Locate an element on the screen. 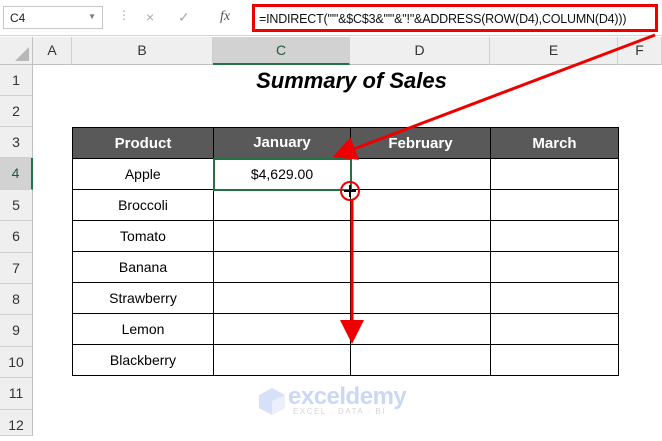 The image size is (662, 441). product-cell: Strawberry is located at coordinates (143, 298).